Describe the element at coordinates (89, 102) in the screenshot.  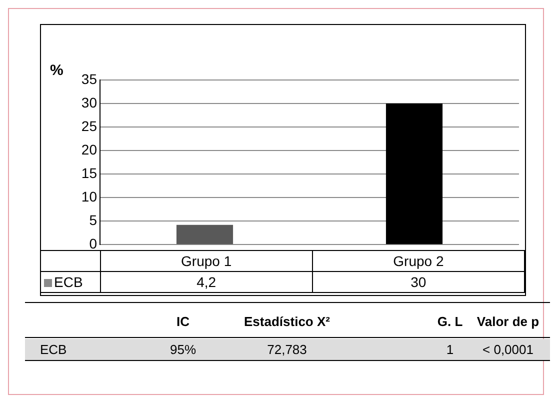
I see `y-tick-label: 30` at that location.